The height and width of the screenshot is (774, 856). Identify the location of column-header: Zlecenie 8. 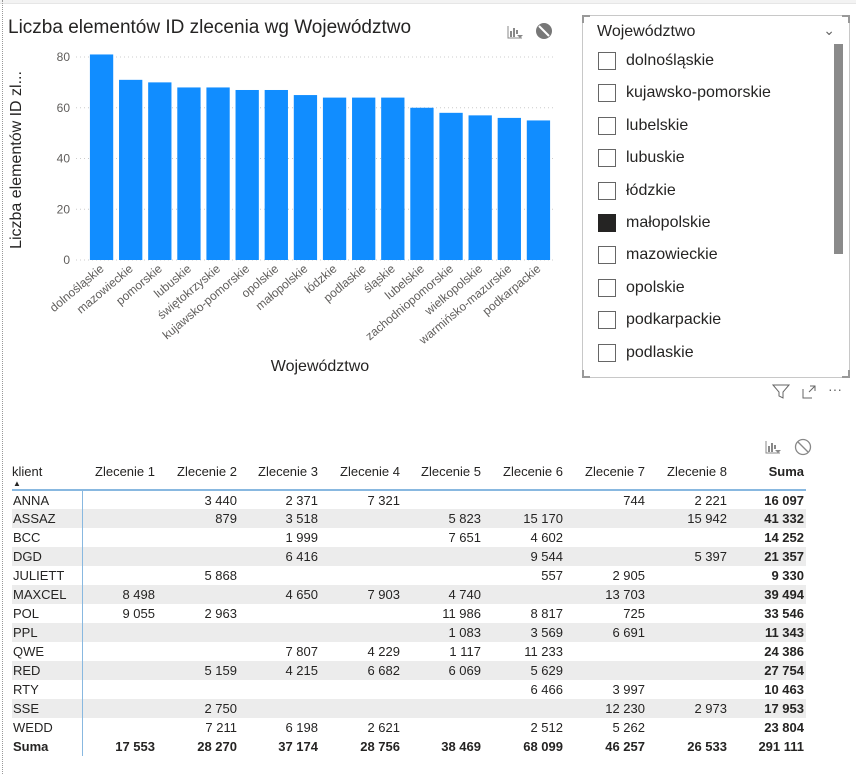
(688, 475).